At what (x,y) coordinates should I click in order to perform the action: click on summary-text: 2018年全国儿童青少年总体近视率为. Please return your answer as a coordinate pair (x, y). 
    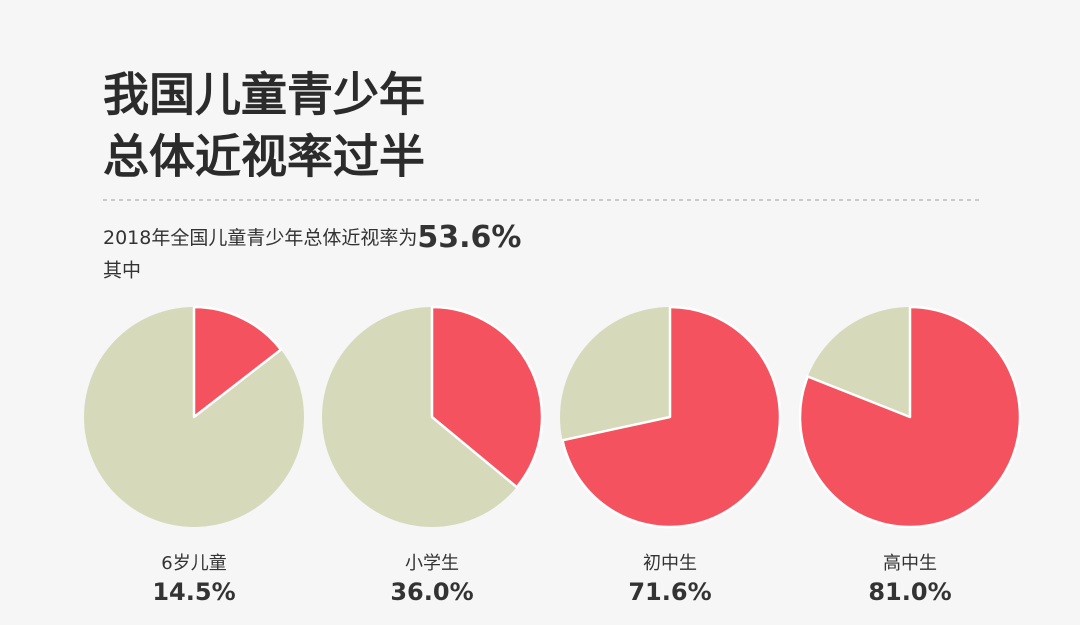
    Looking at the image, I should click on (260, 238).